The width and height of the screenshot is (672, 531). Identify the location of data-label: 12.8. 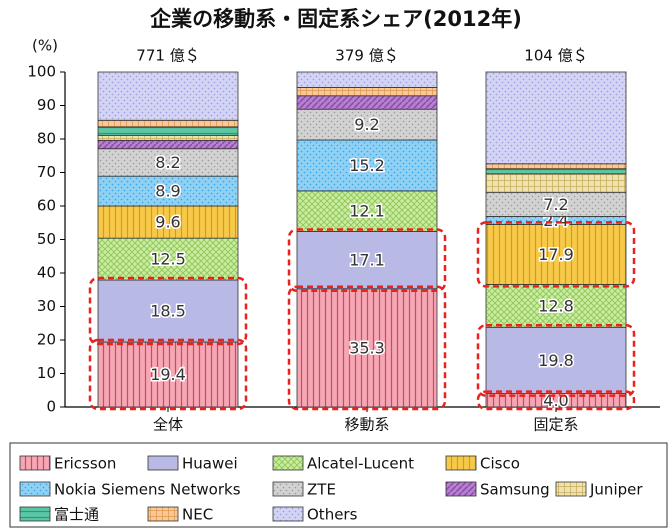
(556, 305).